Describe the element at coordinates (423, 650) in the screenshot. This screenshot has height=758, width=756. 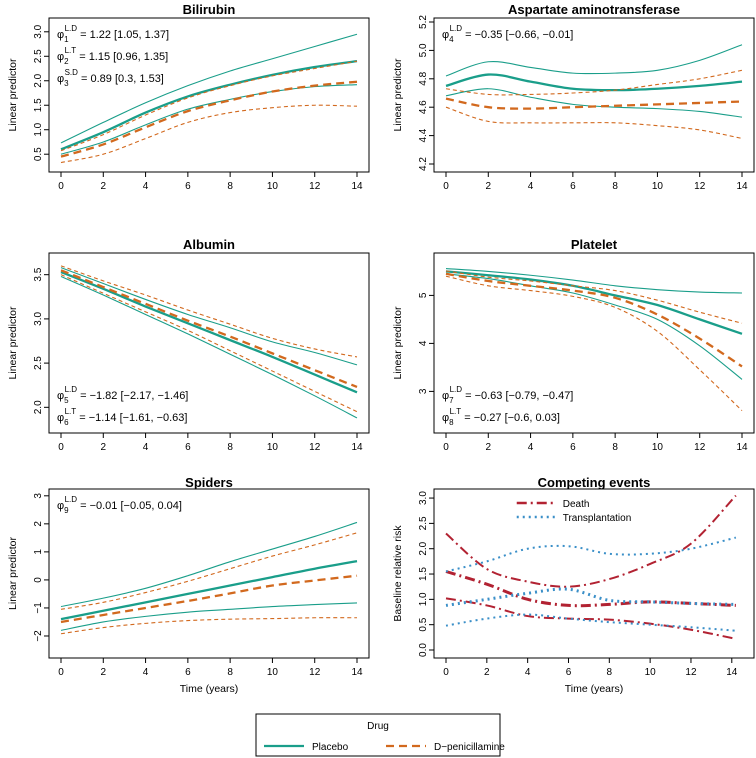
I see `y-tick-label: 0.0` at that location.